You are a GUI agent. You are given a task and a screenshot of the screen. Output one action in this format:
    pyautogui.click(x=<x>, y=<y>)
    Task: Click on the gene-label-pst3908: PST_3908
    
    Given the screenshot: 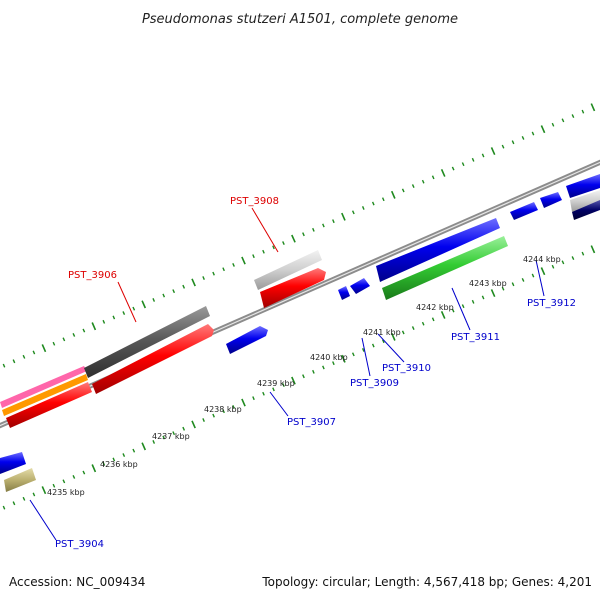 What is the action you would take?
    pyautogui.click(x=254, y=201)
    